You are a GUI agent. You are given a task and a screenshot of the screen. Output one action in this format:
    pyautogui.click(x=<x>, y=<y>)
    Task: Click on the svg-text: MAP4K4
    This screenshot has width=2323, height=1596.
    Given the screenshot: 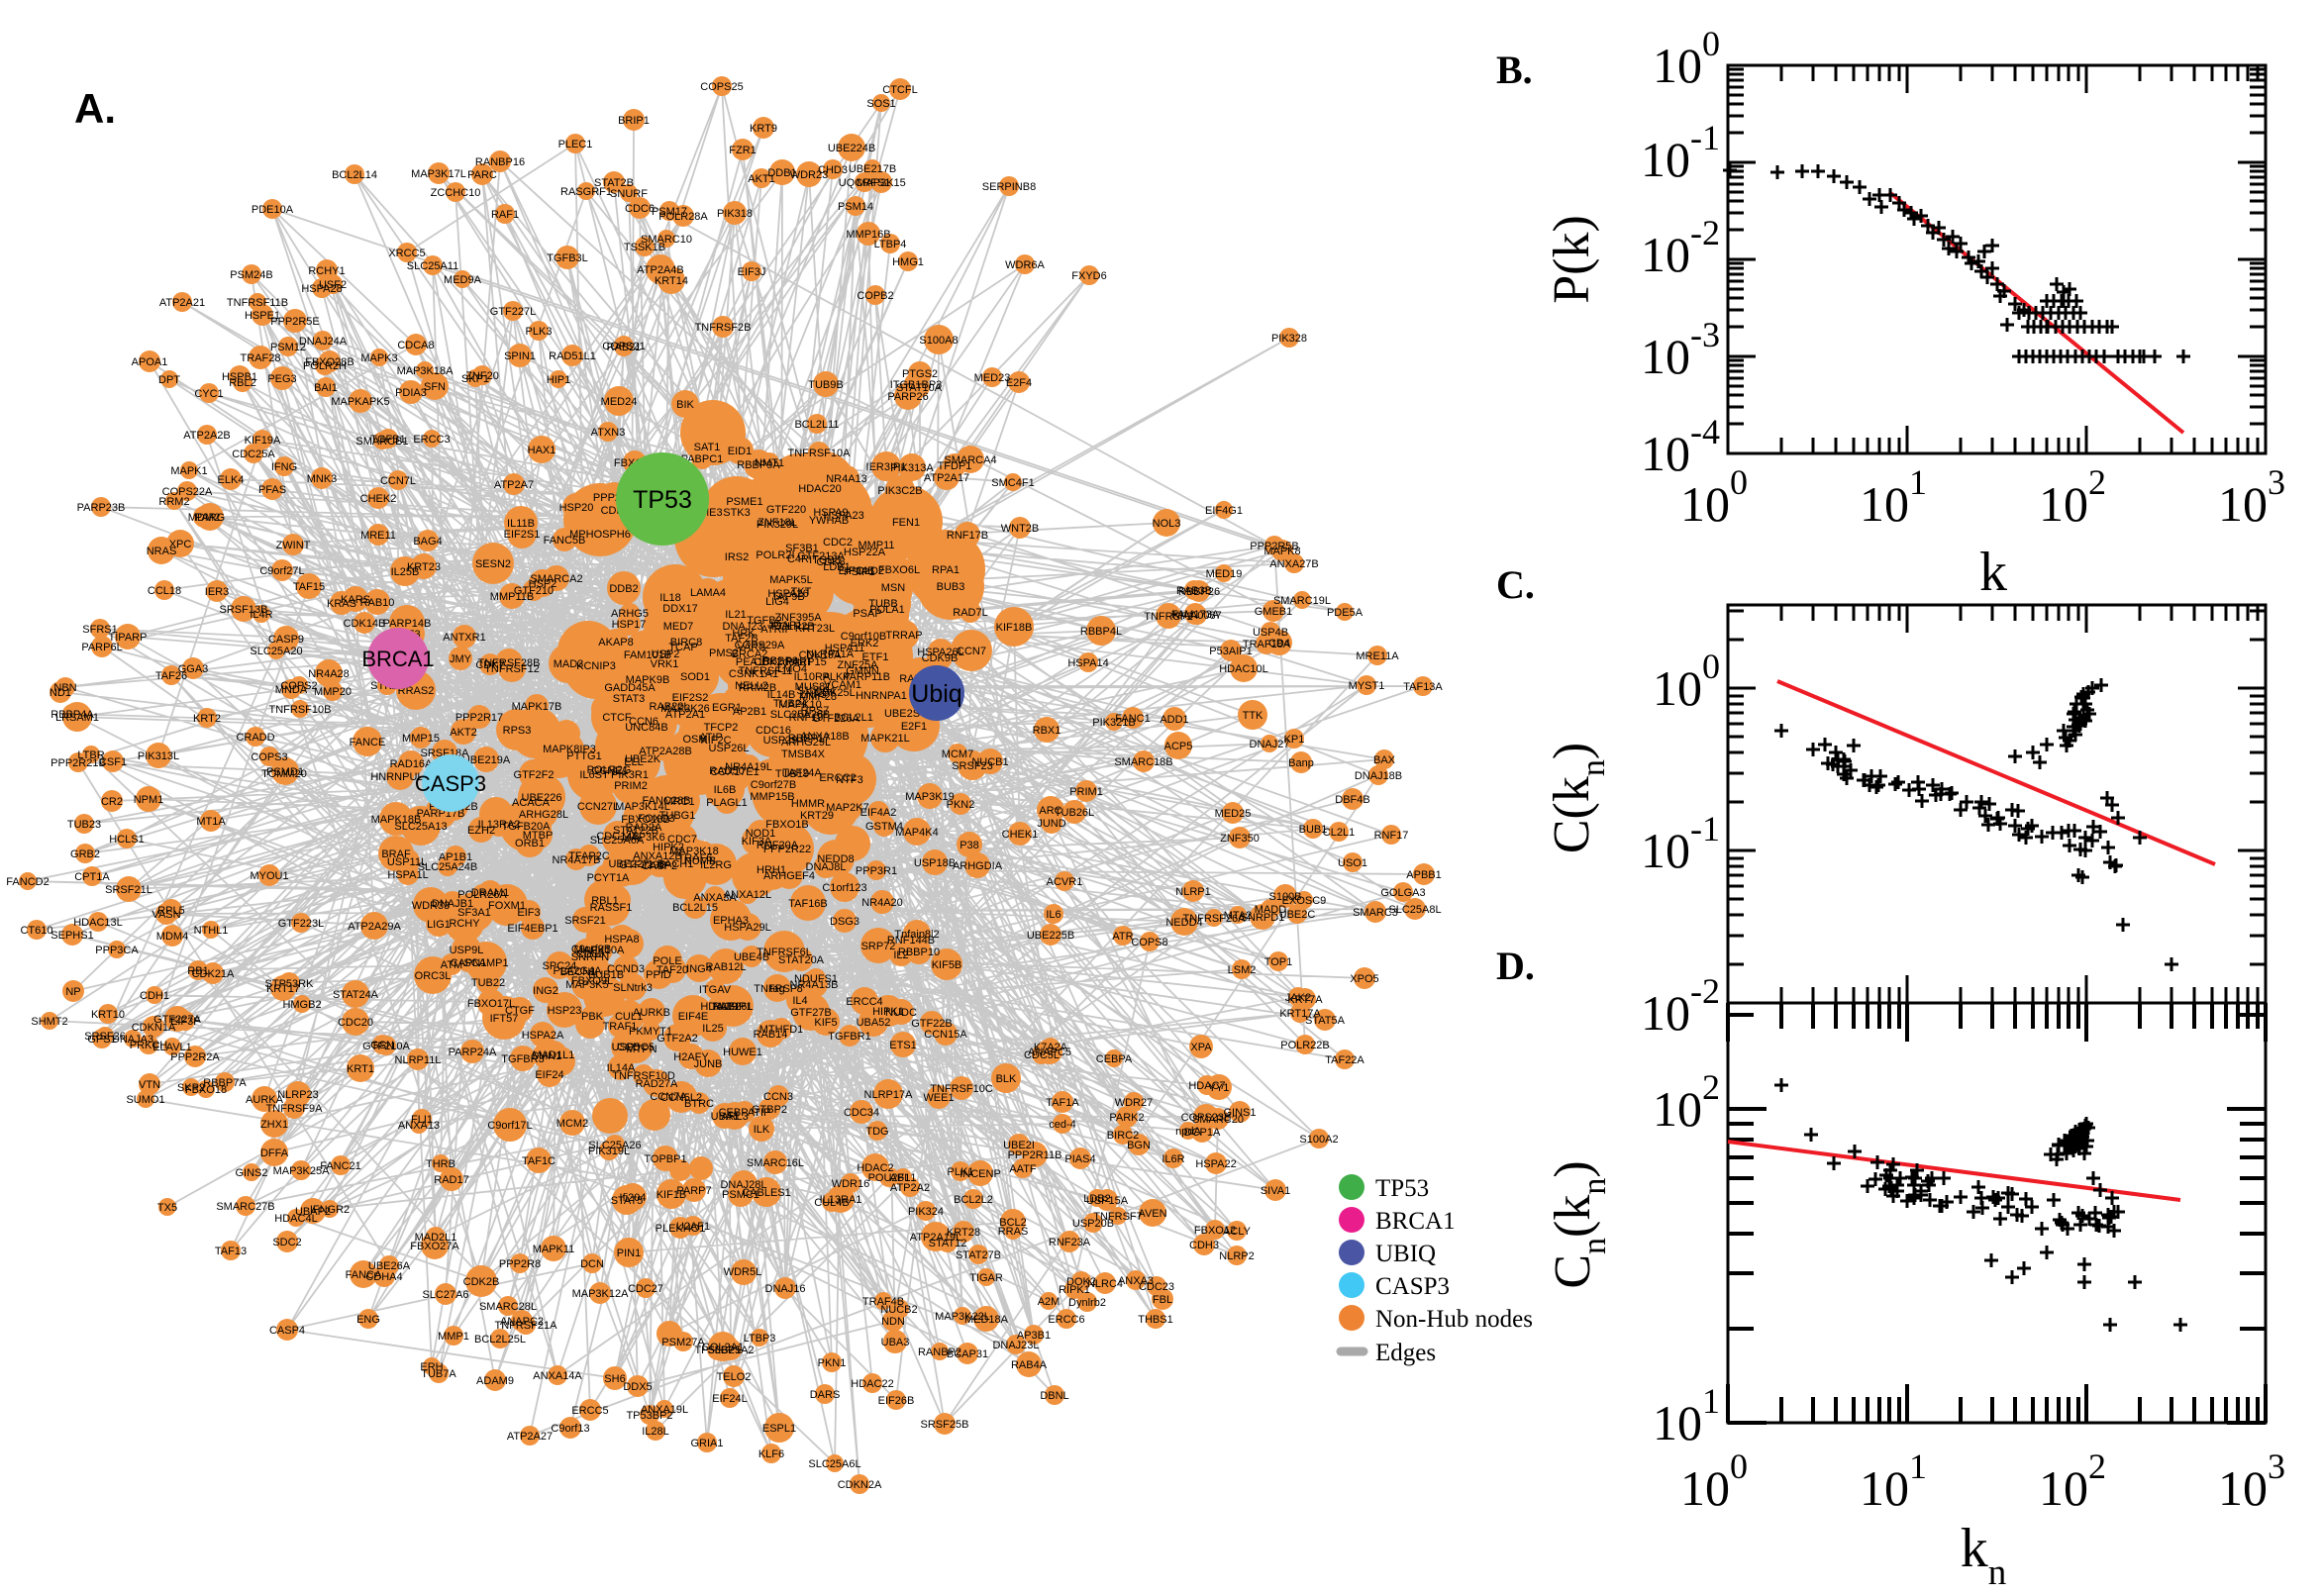 What is the action you would take?
    pyautogui.click(x=916, y=833)
    